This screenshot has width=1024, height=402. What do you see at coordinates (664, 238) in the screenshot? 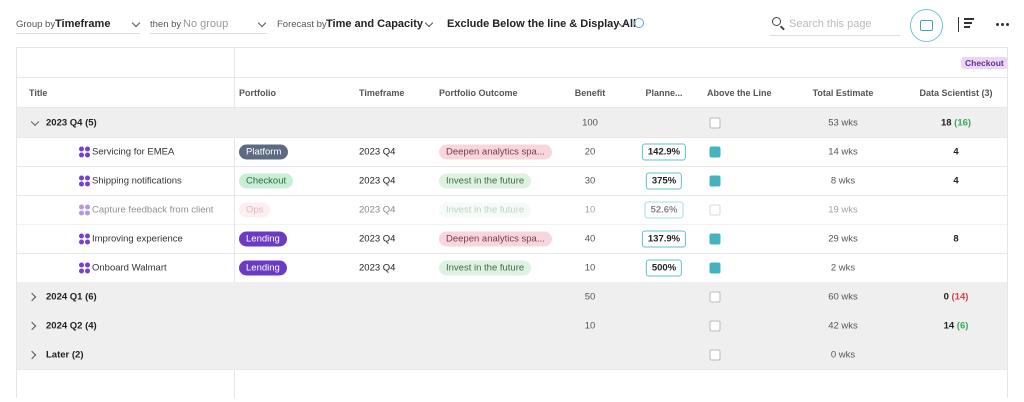
I see `planned-value: 137.9%` at bounding box center [664, 238].